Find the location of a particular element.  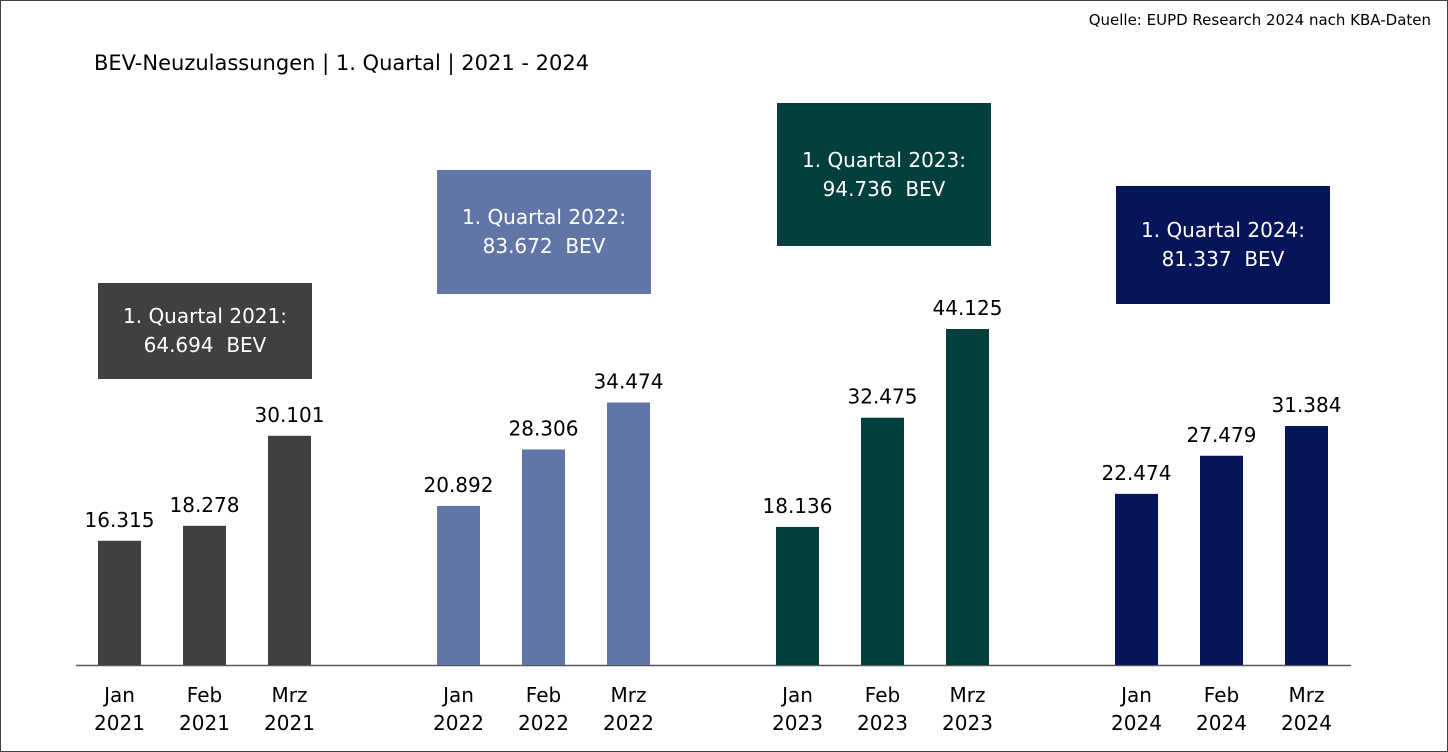

bar-feb-2024 is located at coordinates (1221, 560).